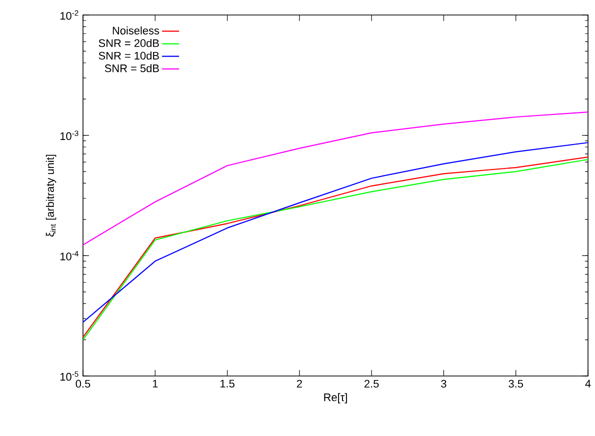 Image resolution: width=595 pixels, height=436 pixels. What do you see at coordinates (588, 384) in the screenshot?
I see `x-tick-label: 4` at bounding box center [588, 384].